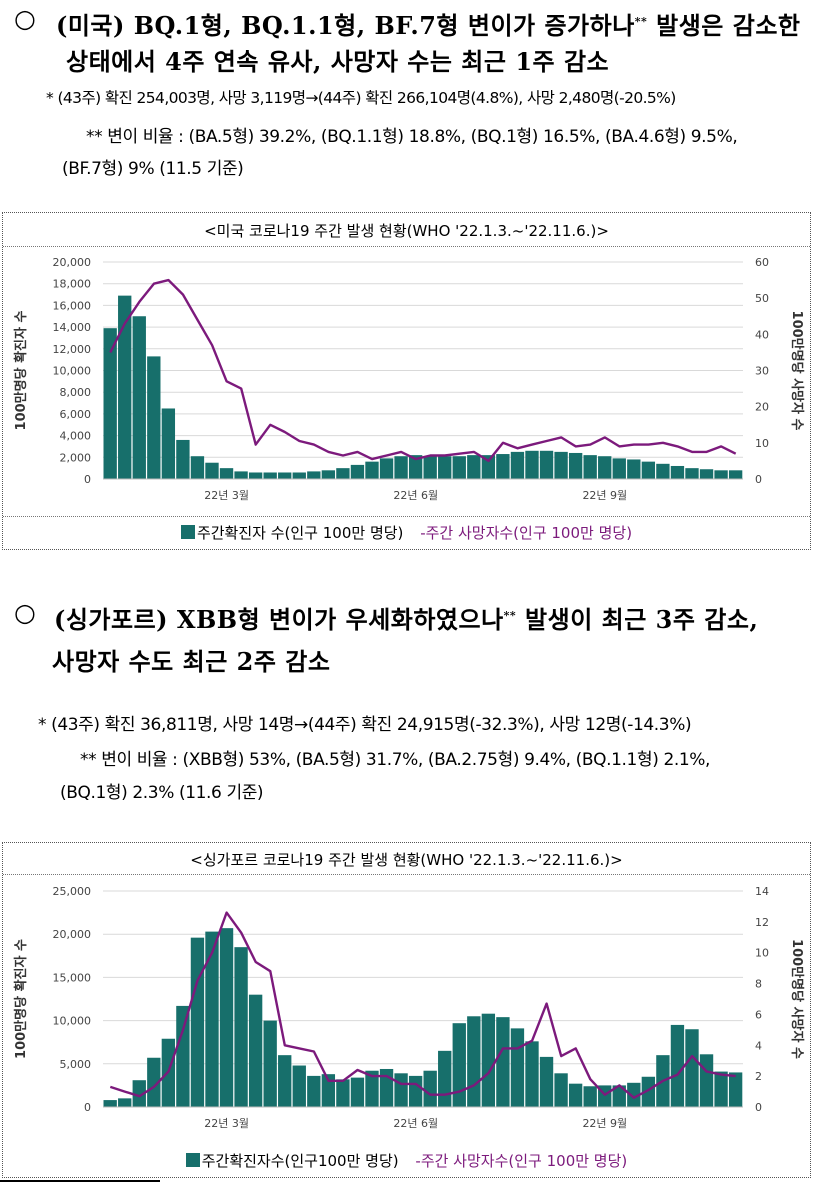 The height and width of the screenshot is (1183, 819). I want to click on y2-tick-label: 14, so click(762, 891).